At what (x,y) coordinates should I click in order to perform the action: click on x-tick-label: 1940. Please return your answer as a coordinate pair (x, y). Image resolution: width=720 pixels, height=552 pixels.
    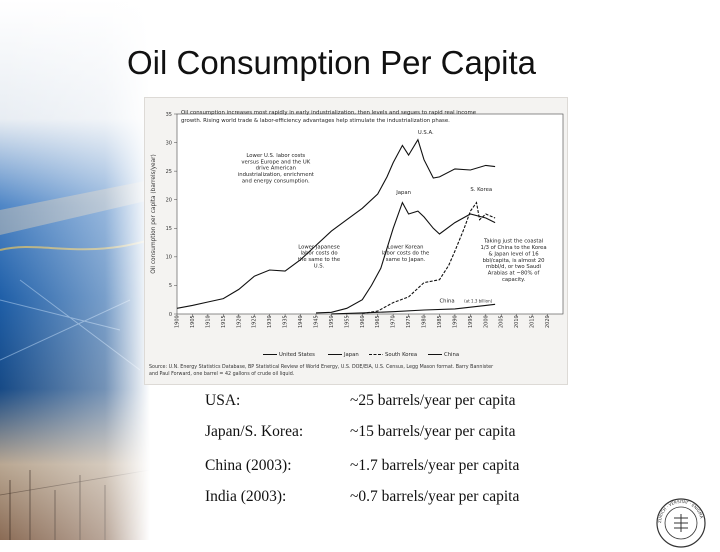
    Looking at the image, I should click on (301, 321).